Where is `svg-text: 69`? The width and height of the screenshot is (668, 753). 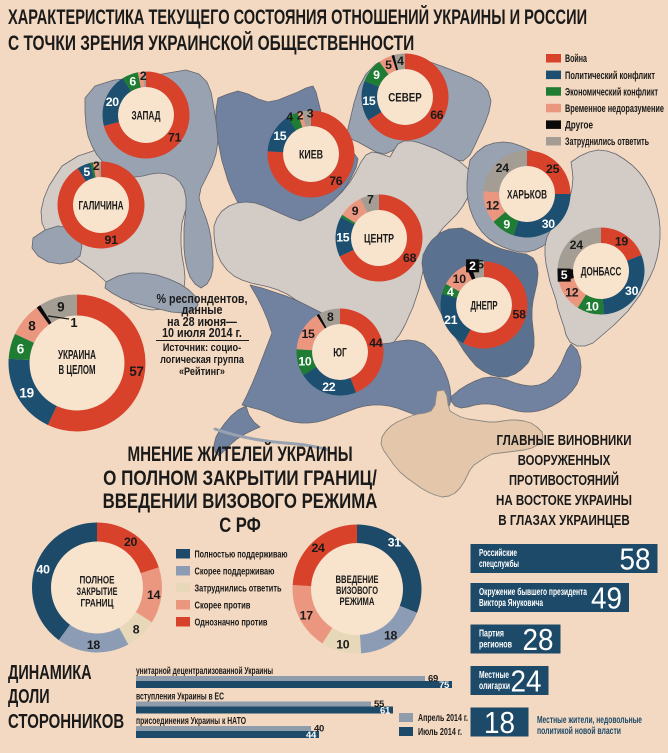 svg-text: 69 is located at coordinates (433, 679).